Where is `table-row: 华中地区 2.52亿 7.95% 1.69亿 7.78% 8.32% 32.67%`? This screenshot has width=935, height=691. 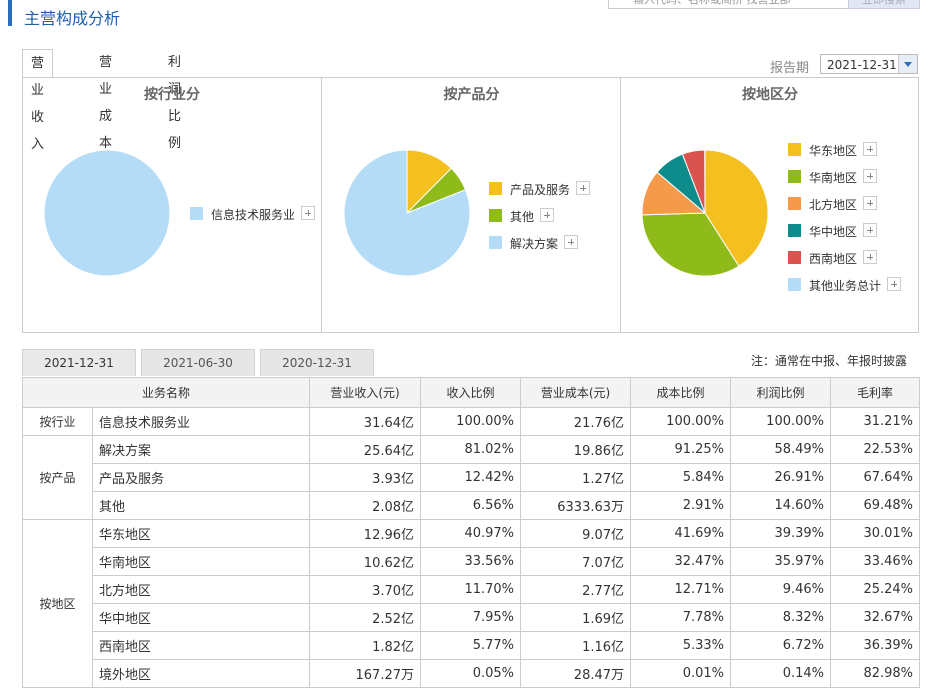
table-row: 华中地区 2.52亿 7.95% 1.69亿 7.78% 8.32% 32.67% is located at coordinates (472, 617).